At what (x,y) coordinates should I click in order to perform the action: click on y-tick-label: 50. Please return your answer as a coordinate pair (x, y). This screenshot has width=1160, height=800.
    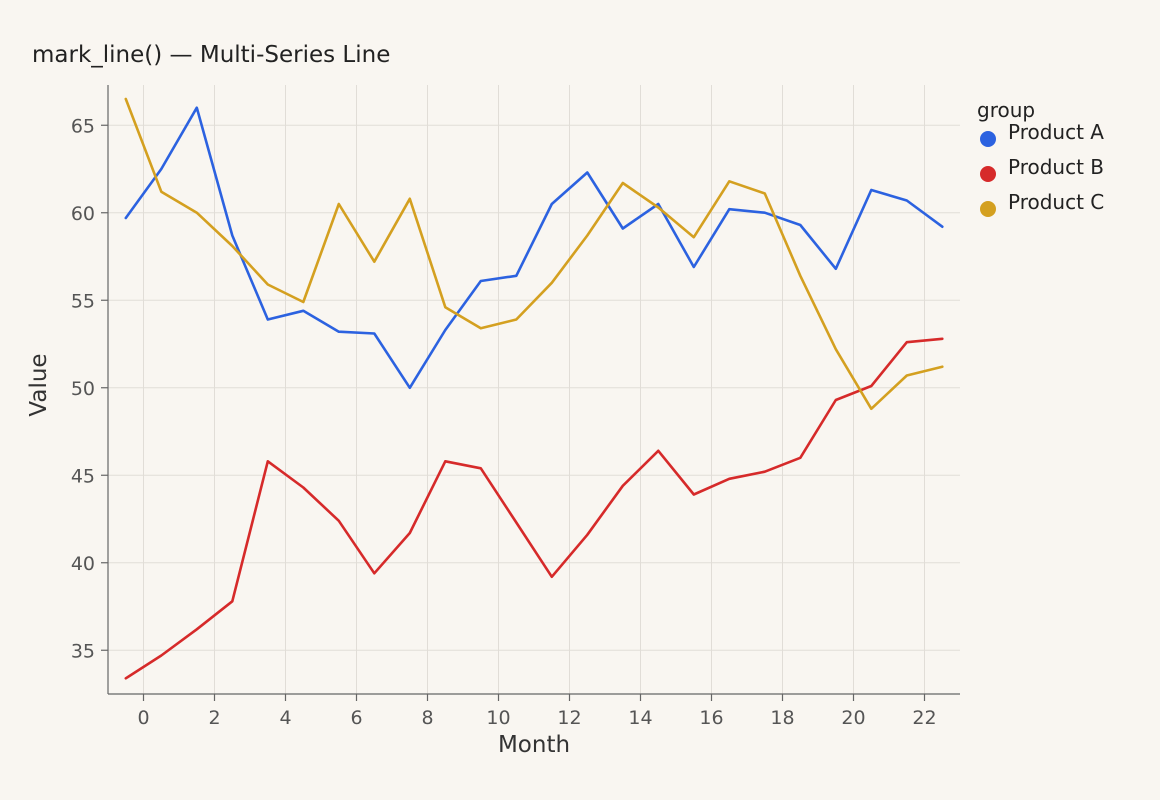
    Looking at the image, I should click on (83, 389).